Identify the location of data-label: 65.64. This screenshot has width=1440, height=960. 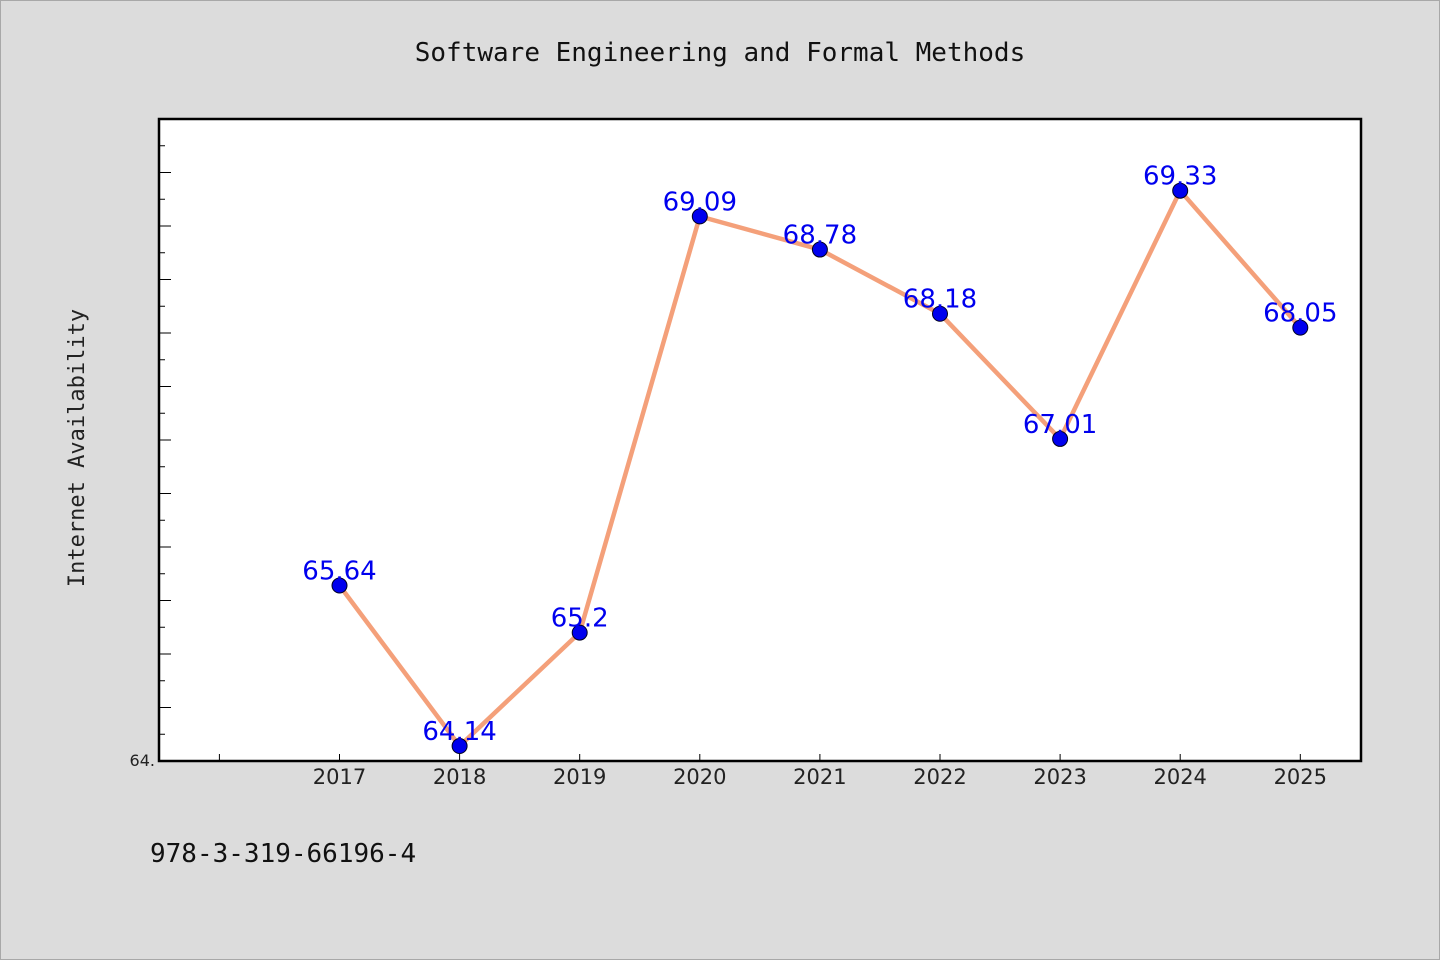
(339, 572).